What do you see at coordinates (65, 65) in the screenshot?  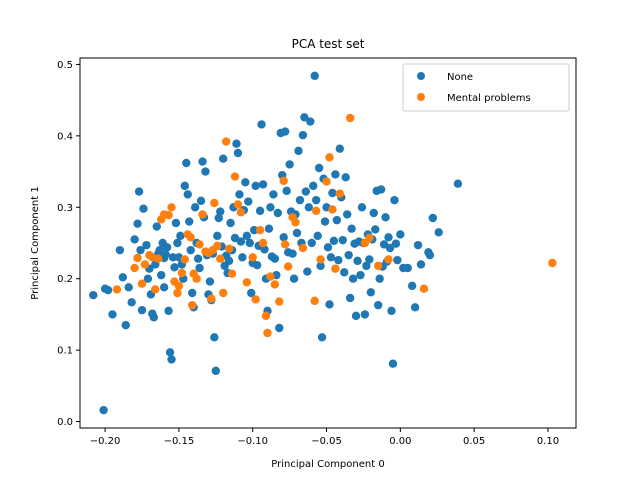 I see `y-tick-label-5: 0.5` at bounding box center [65, 65].